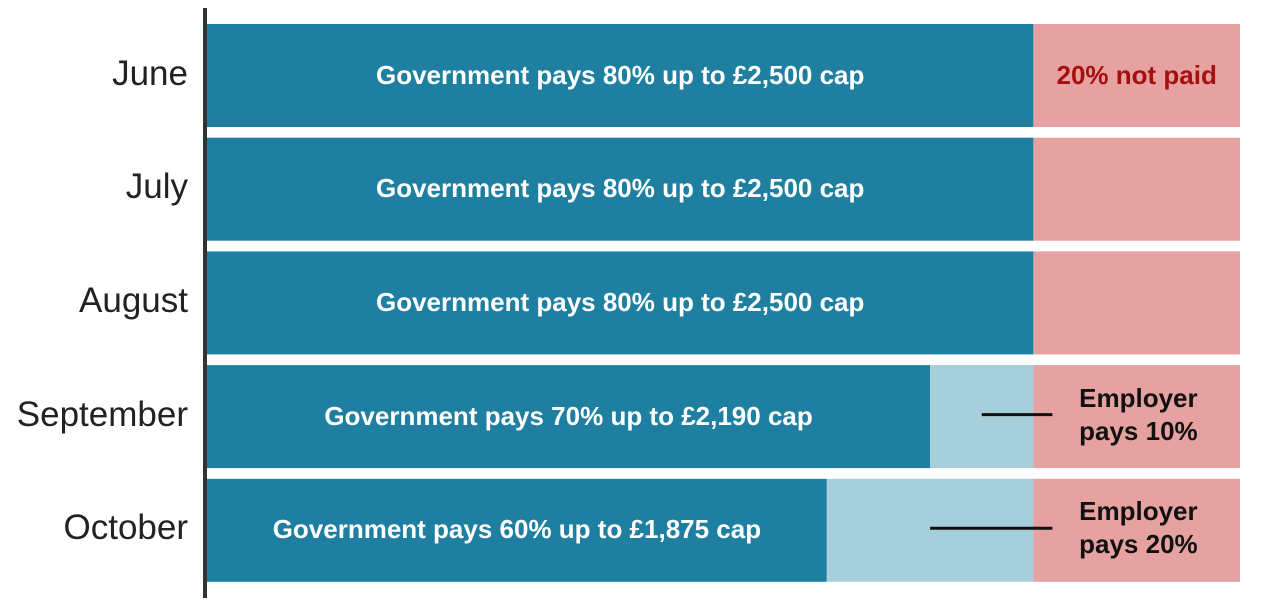 The width and height of the screenshot is (1275, 613). I want to click on value-label: 20% not paid, so click(1136, 74).